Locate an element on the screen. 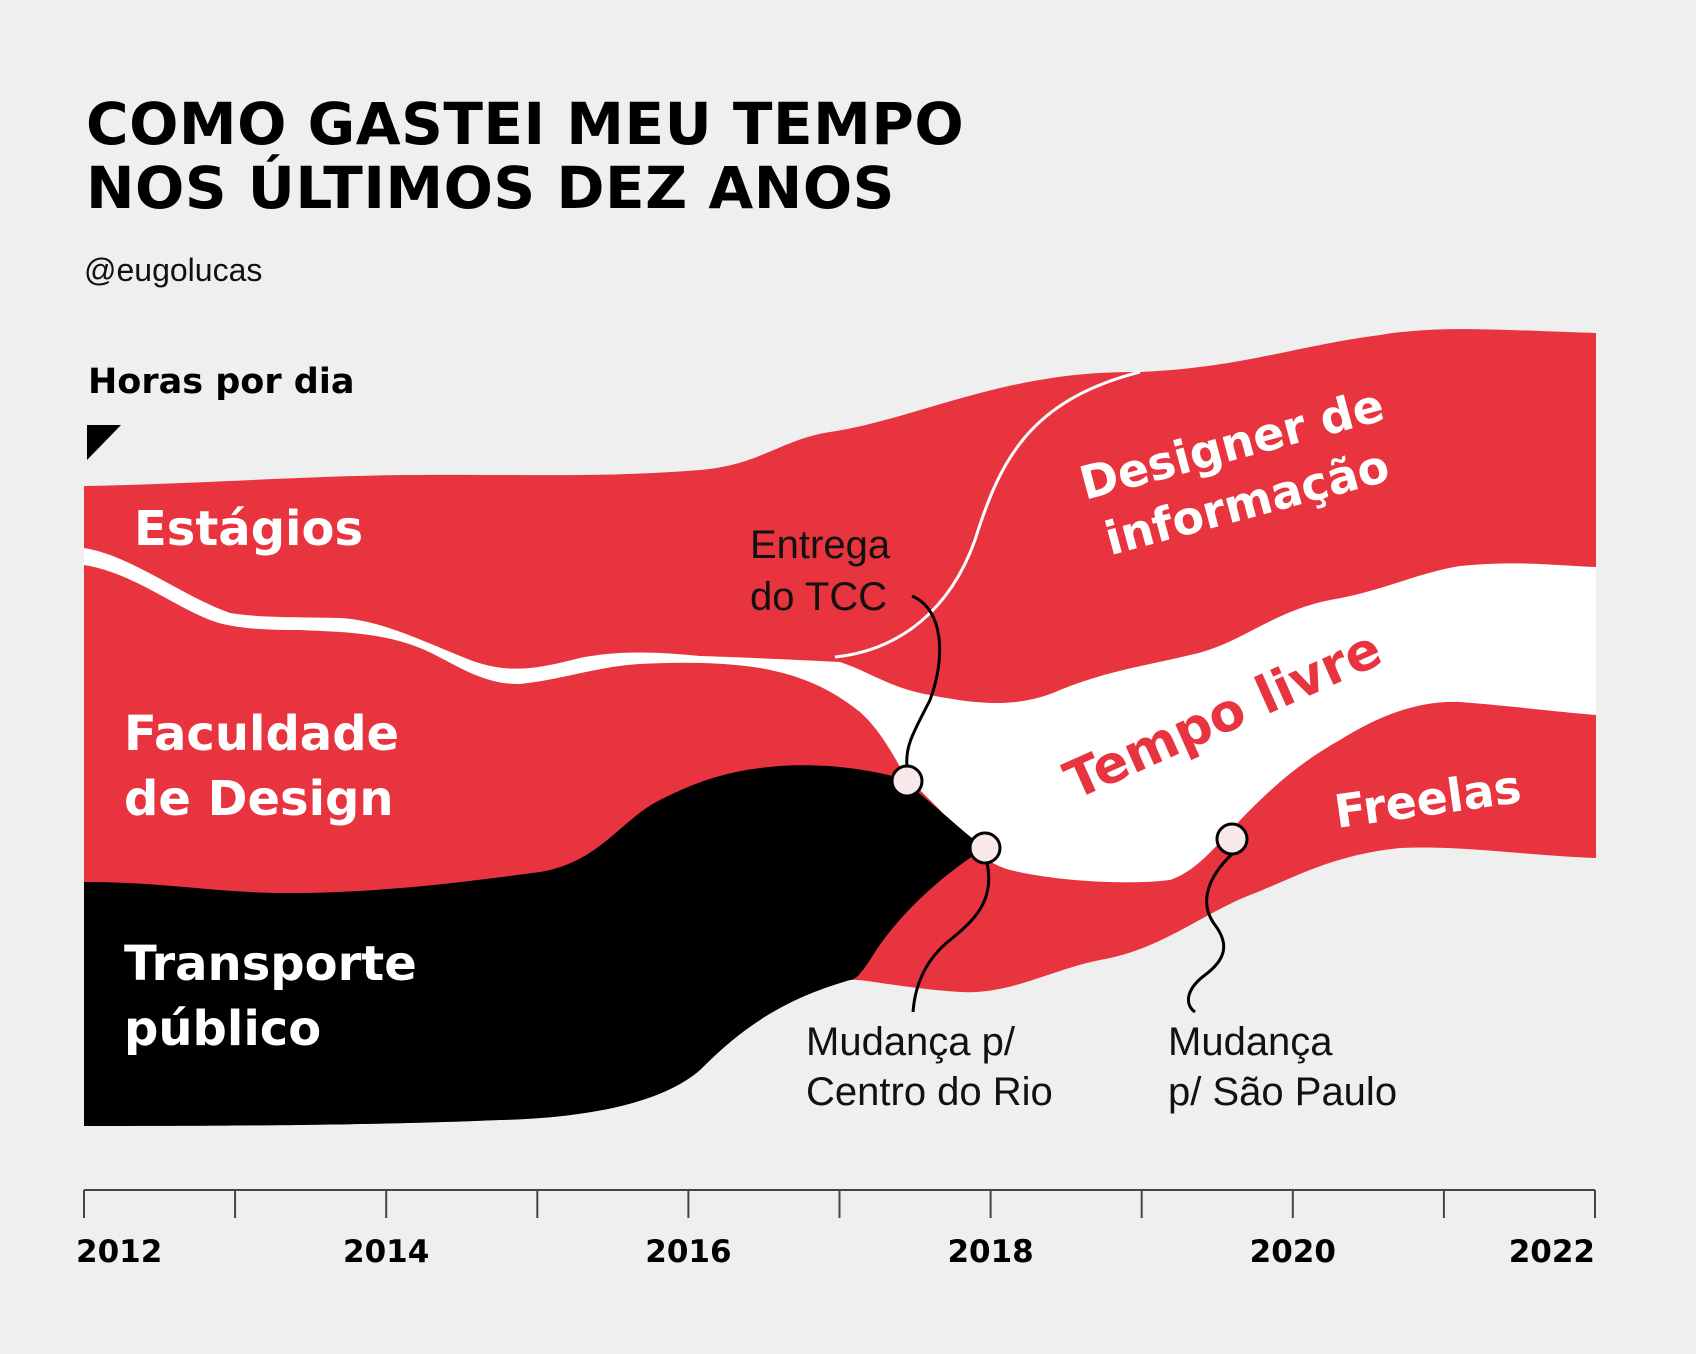  label-faculdade-line-1: Faculdade is located at coordinates (261, 734).